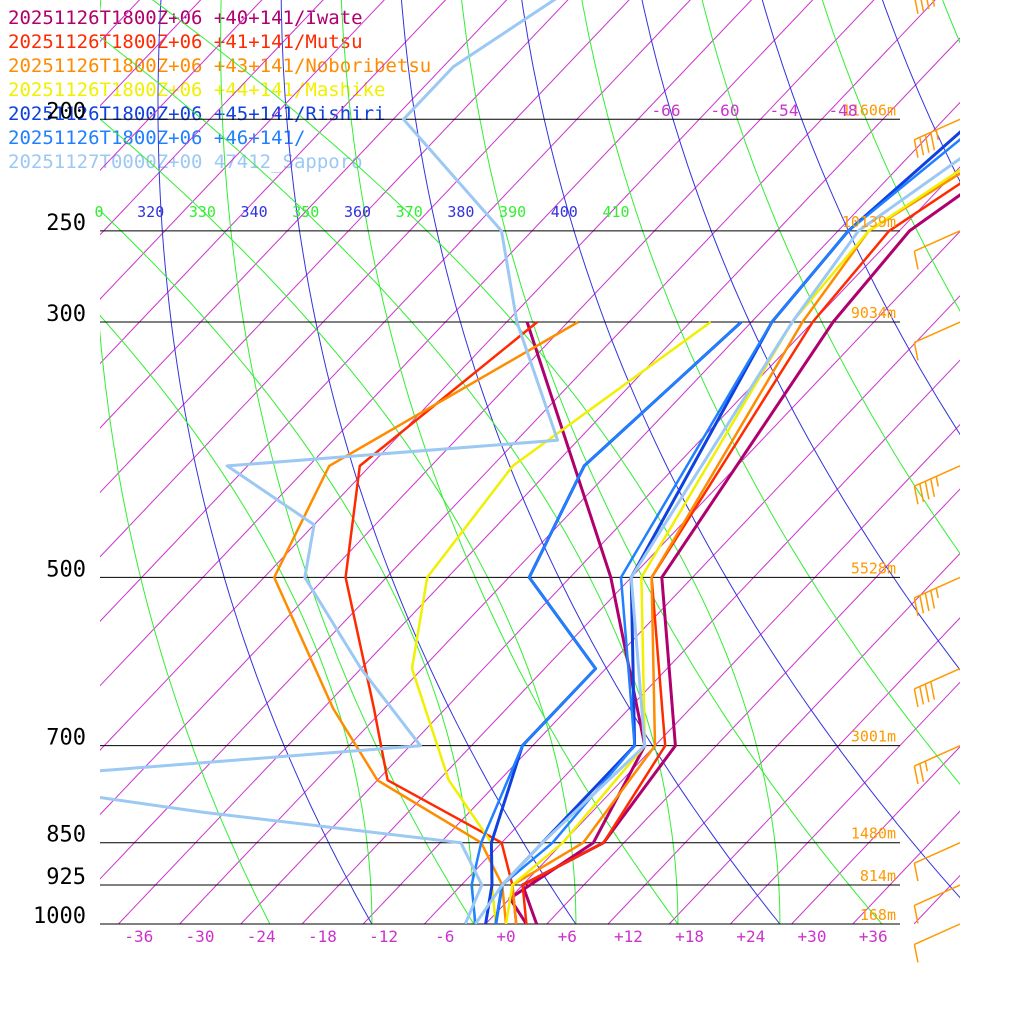 The height and width of the screenshot is (1024, 1024). I want to click on theta-label: 340, so click(254, 212).